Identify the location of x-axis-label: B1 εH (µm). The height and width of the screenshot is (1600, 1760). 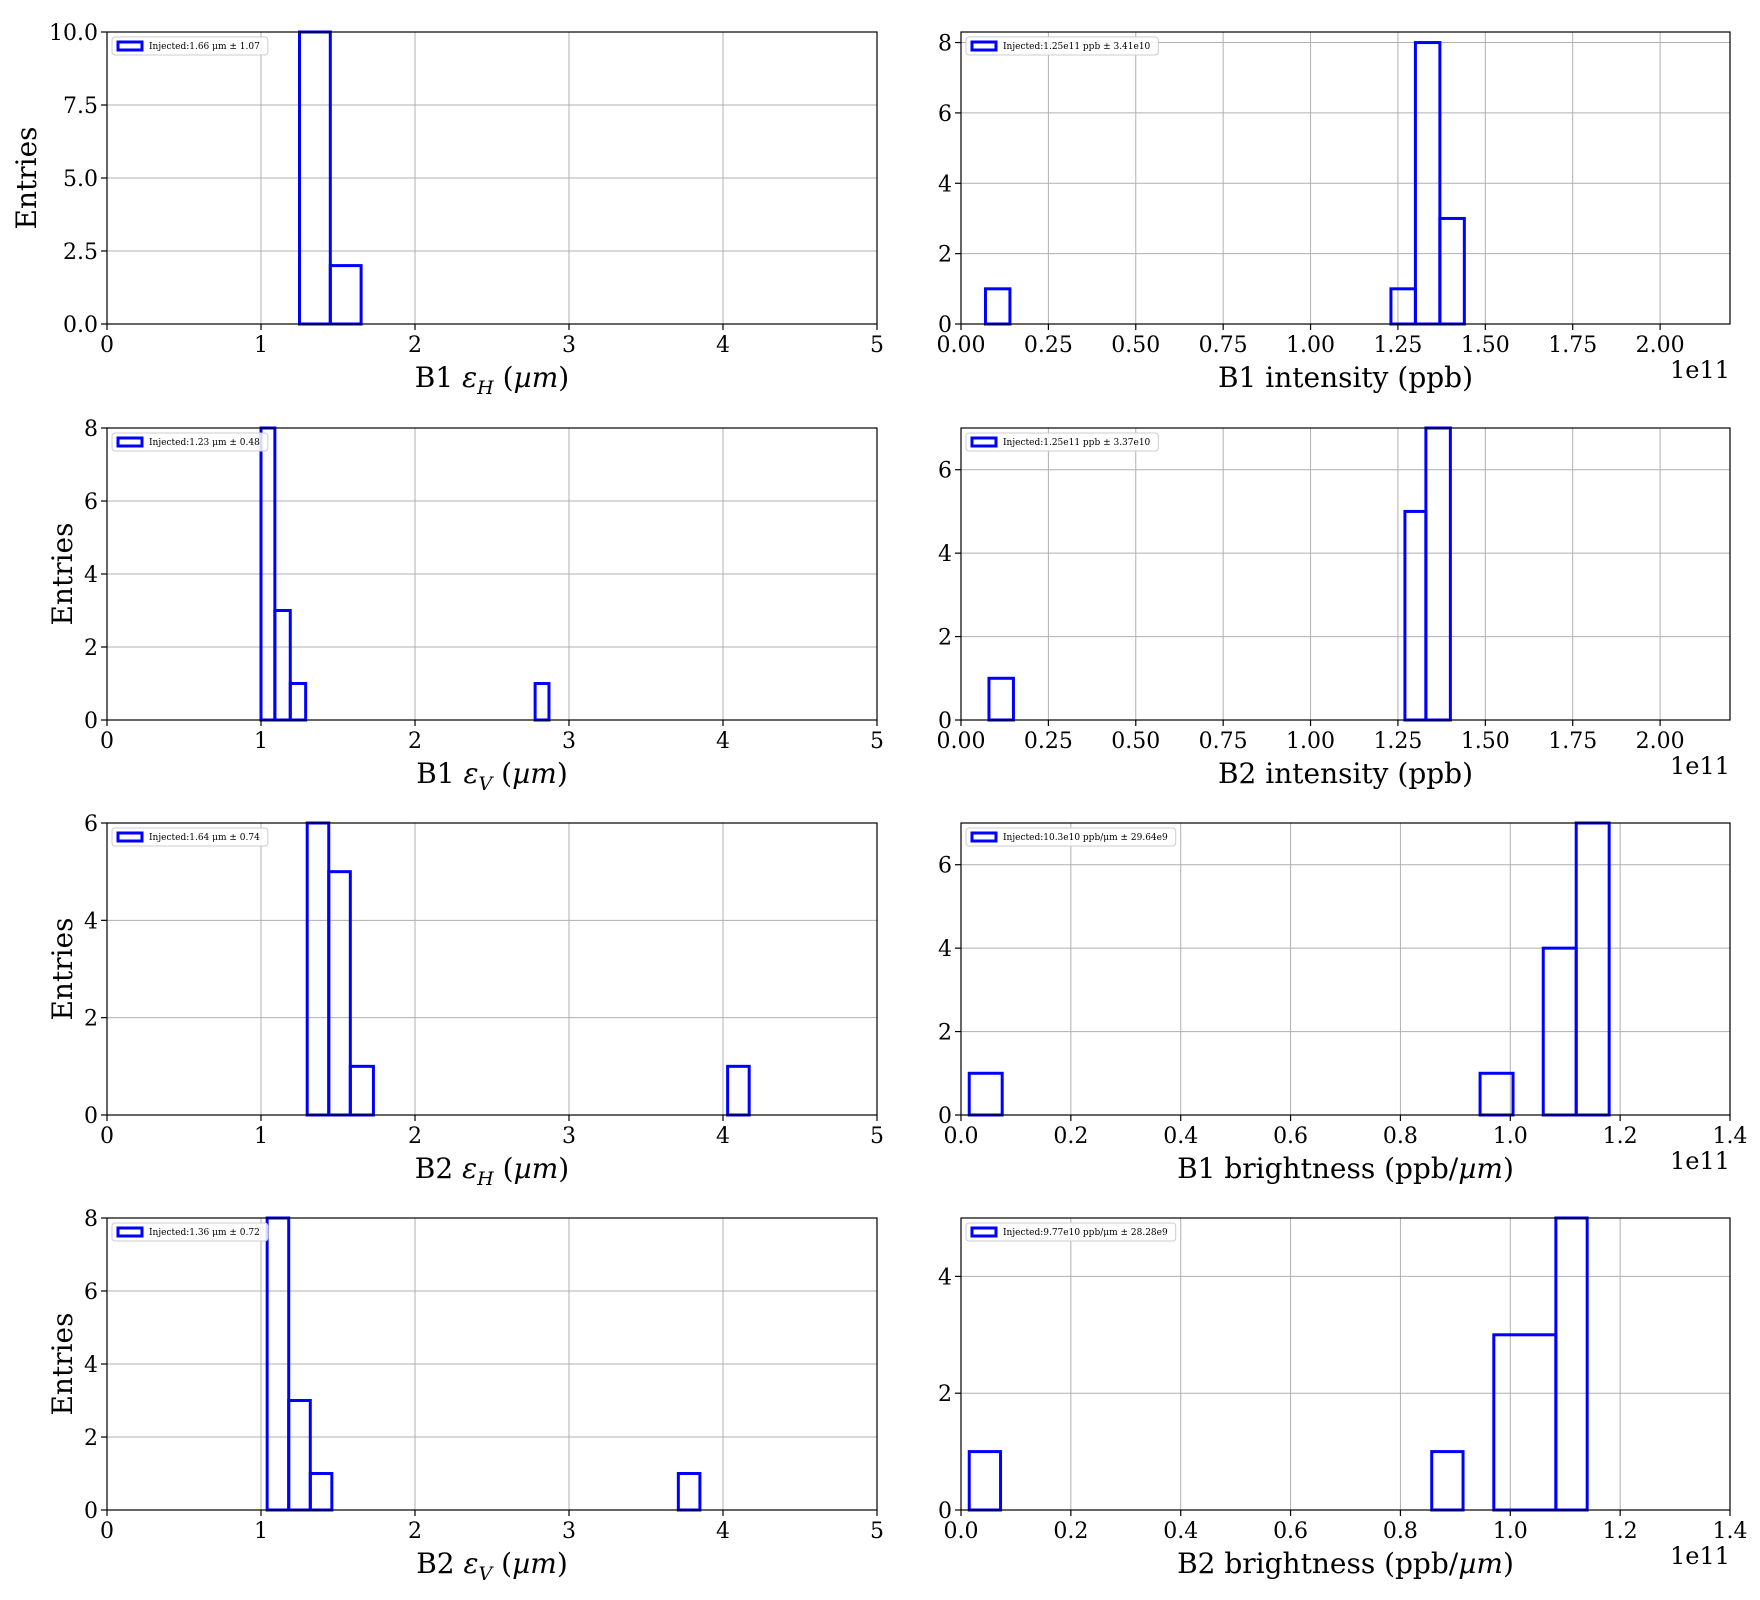
(492, 380).